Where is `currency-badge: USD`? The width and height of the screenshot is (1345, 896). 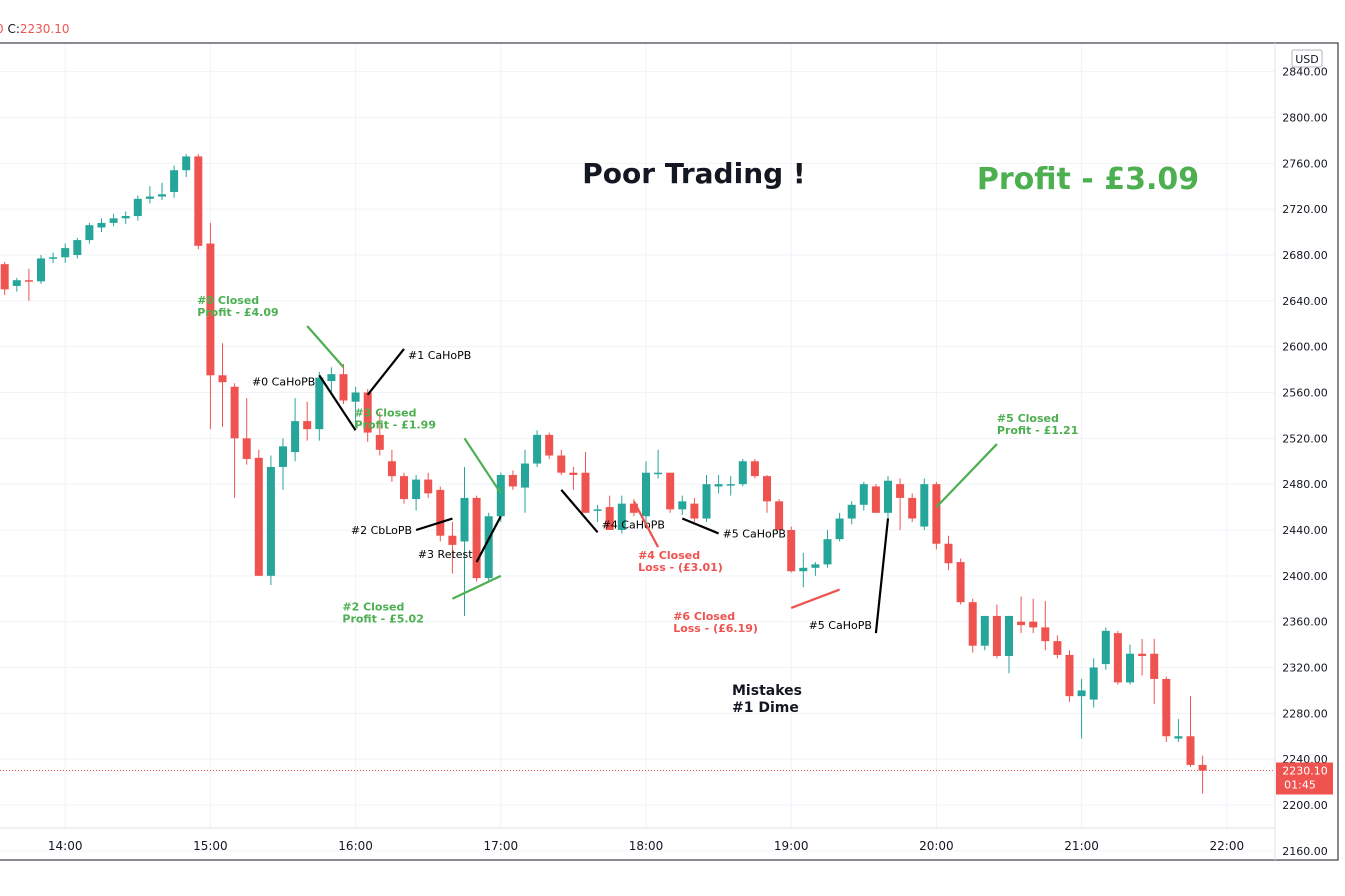
currency-badge: USD is located at coordinates (1307, 58).